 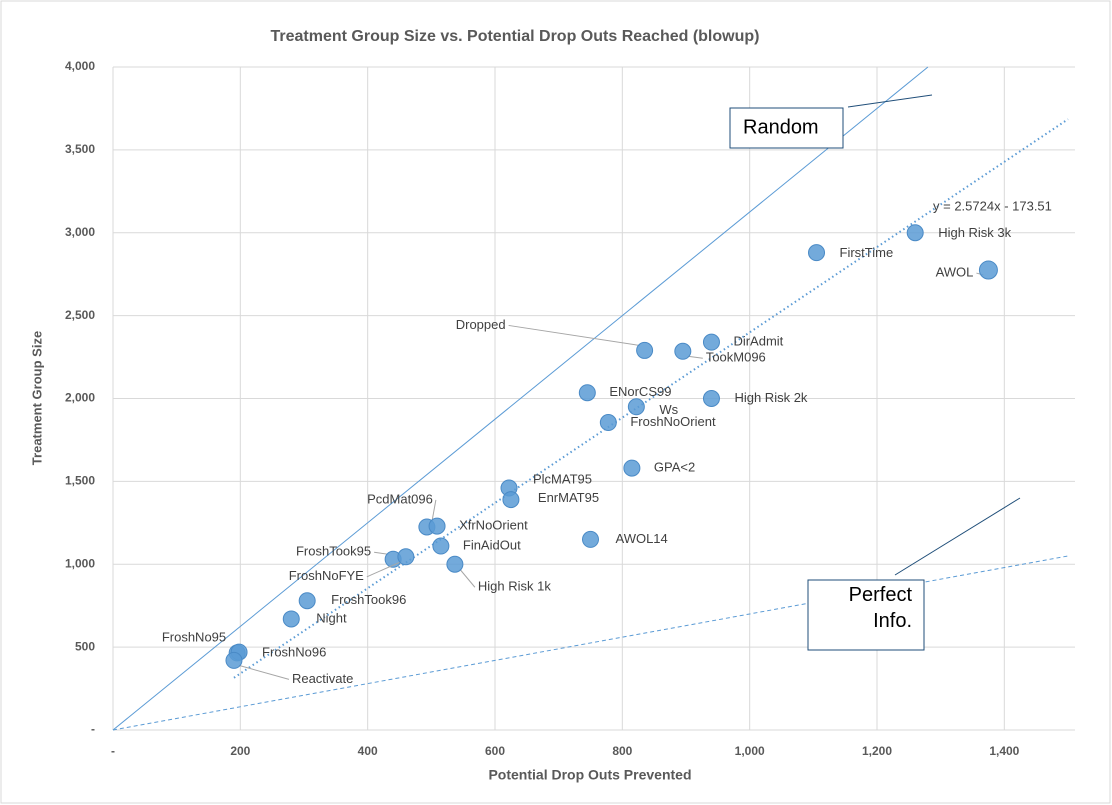 I want to click on data-label: FirstTime, so click(x=867, y=252).